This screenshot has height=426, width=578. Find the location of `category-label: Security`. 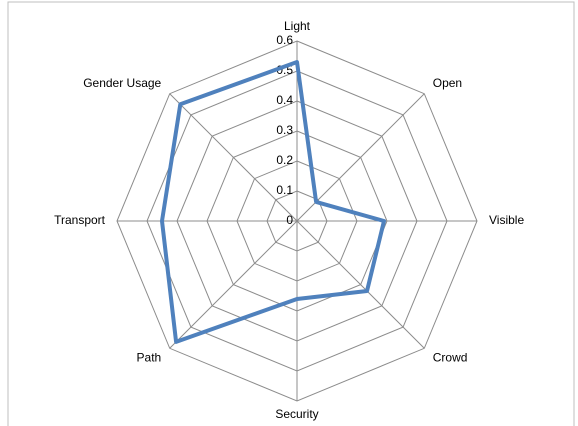

category-label: Security is located at coordinates (296, 414).